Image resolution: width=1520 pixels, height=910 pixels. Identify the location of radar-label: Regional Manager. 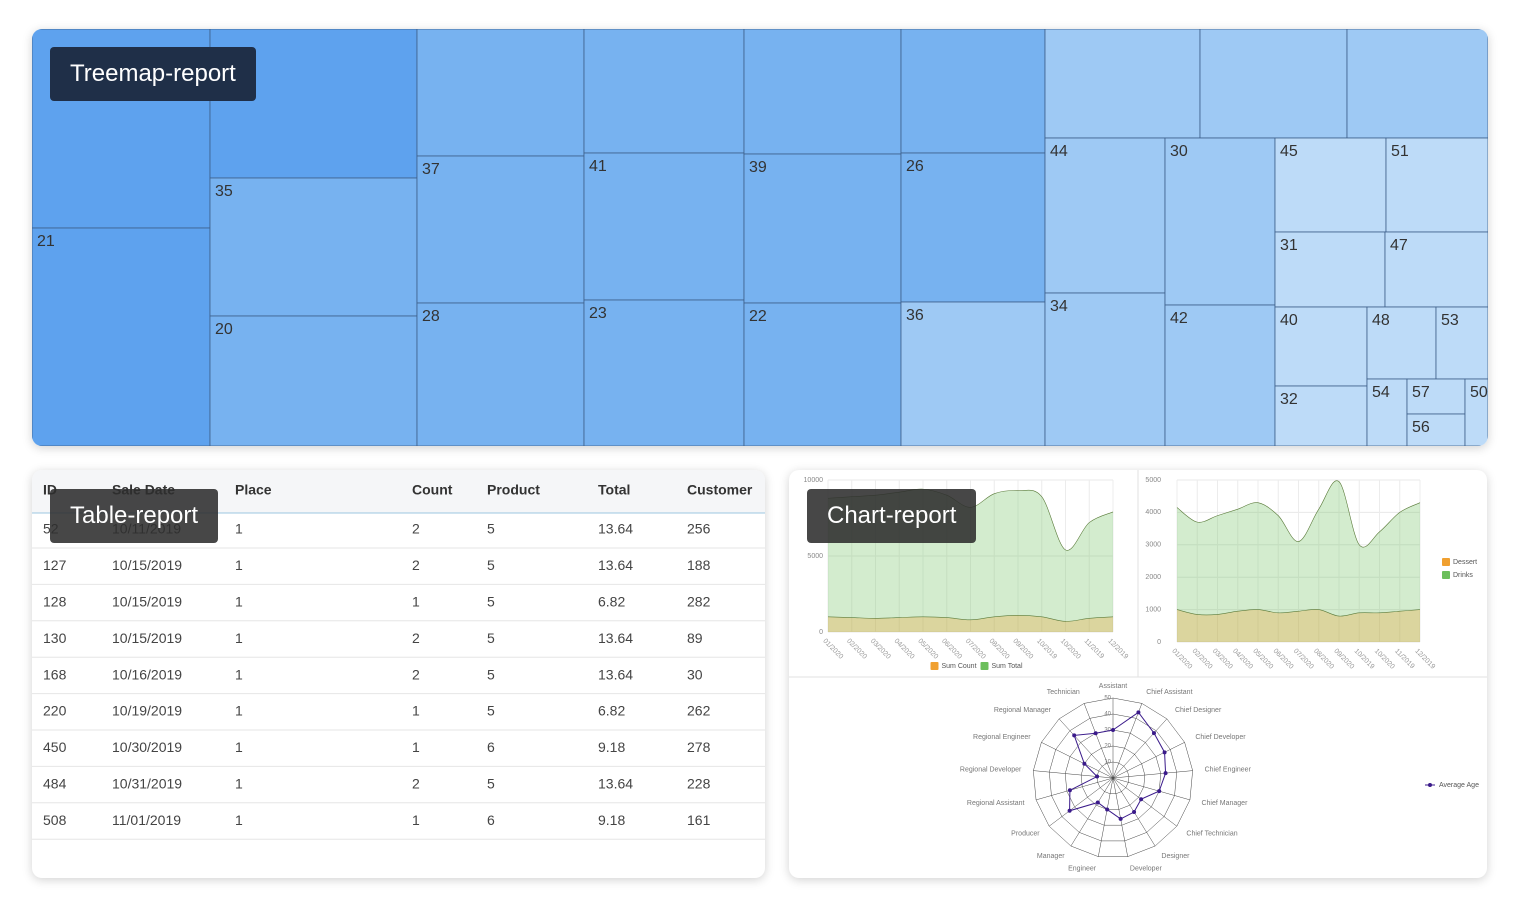
(1023, 710).